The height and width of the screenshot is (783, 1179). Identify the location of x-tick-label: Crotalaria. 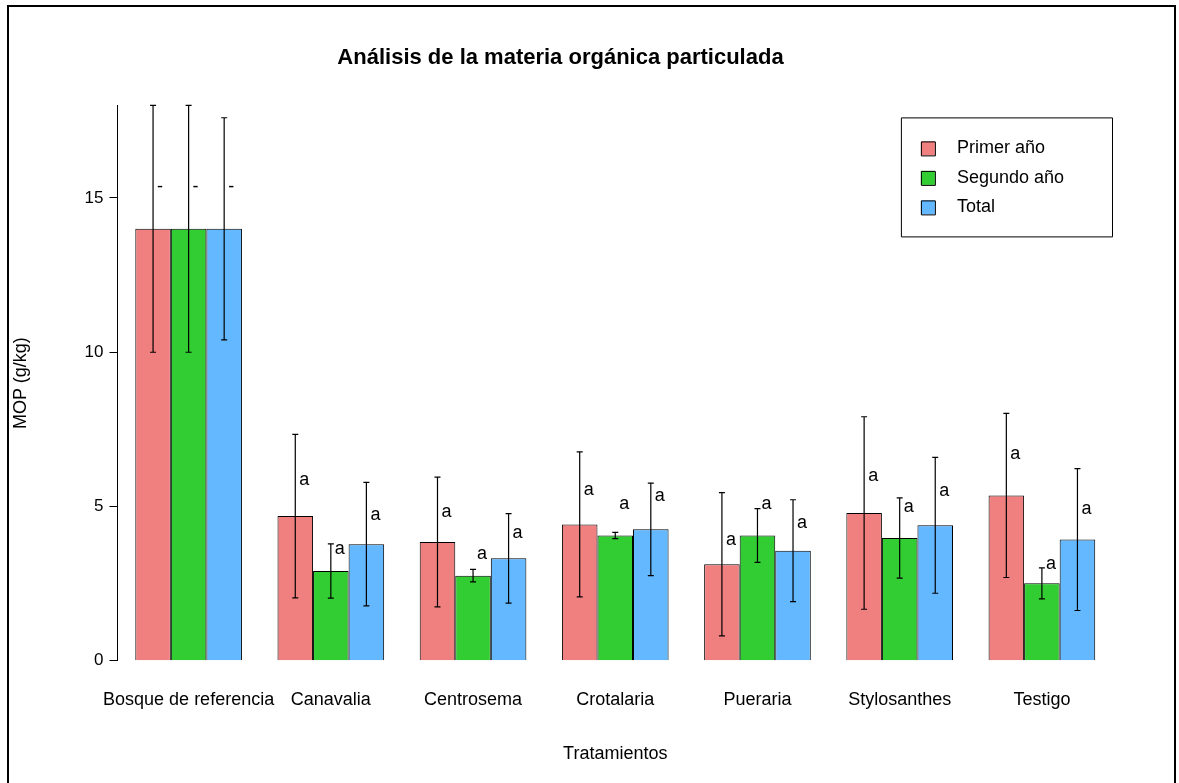
(616, 698).